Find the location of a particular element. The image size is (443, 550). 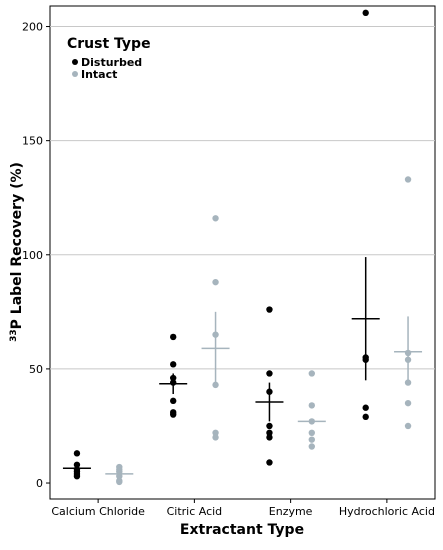

y-tick-label-50: 50 is located at coordinates (36, 369).